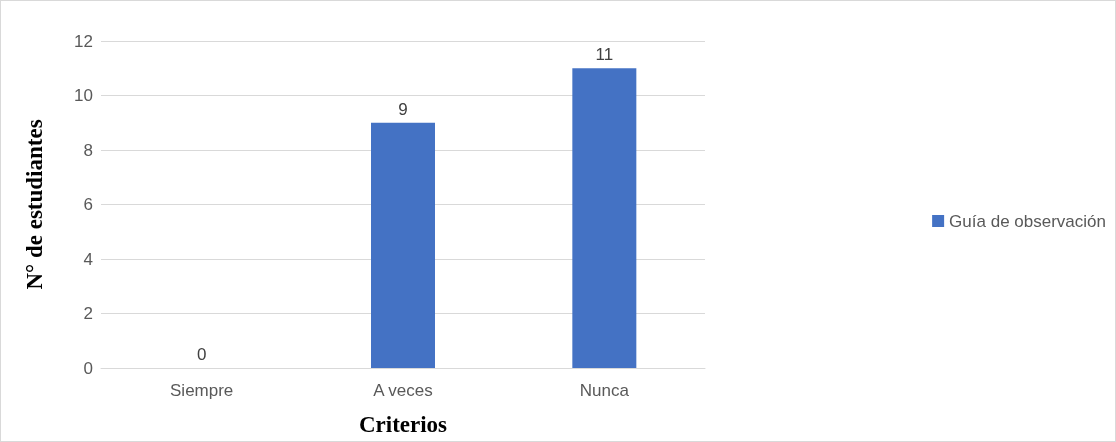  Describe the element at coordinates (604, 55) in the screenshot. I see `data-label: 11` at that location.